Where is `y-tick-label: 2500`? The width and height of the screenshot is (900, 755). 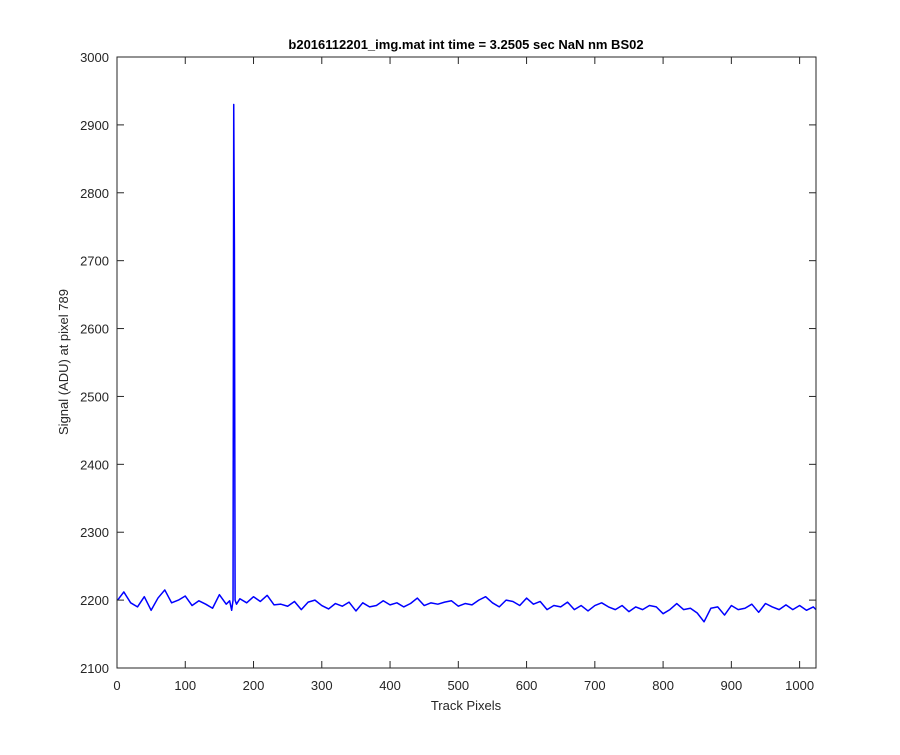 y-tick-label: 2500 is located at coordinates (94, 396).